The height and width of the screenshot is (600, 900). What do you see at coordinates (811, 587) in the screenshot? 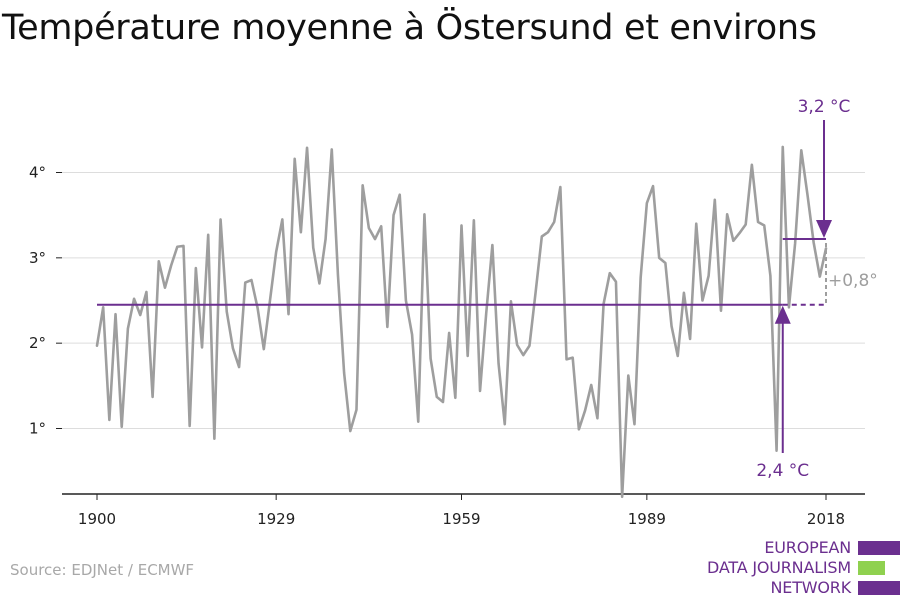
I see `logo-line-3: NETWORK` at bounding box center [811, 587].